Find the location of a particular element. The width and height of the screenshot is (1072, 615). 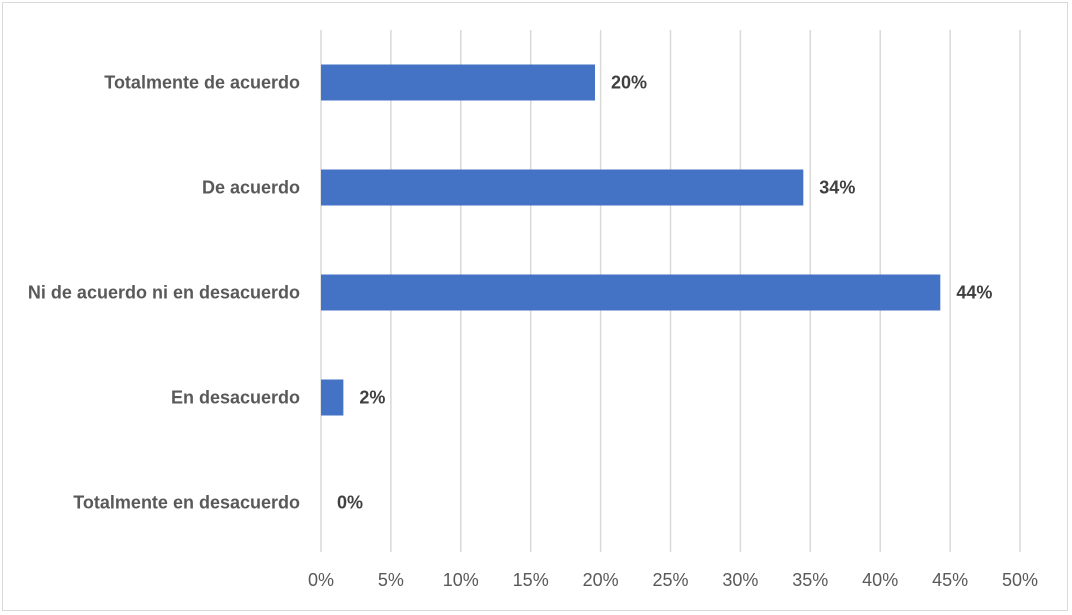

category-label-1: De acuerdo is located at coordinates (251, 188).